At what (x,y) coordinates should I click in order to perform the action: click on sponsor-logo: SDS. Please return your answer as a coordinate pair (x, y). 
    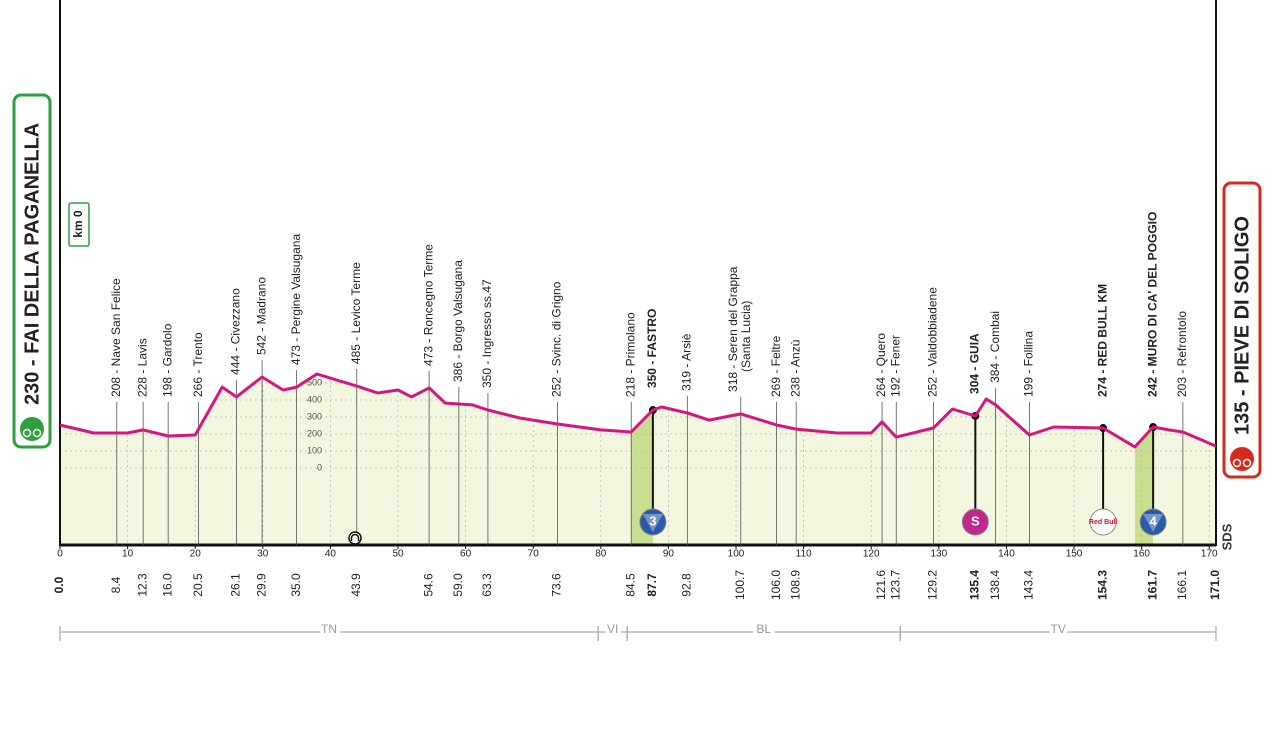
    Looking at the image, I should click on (1226, 536).